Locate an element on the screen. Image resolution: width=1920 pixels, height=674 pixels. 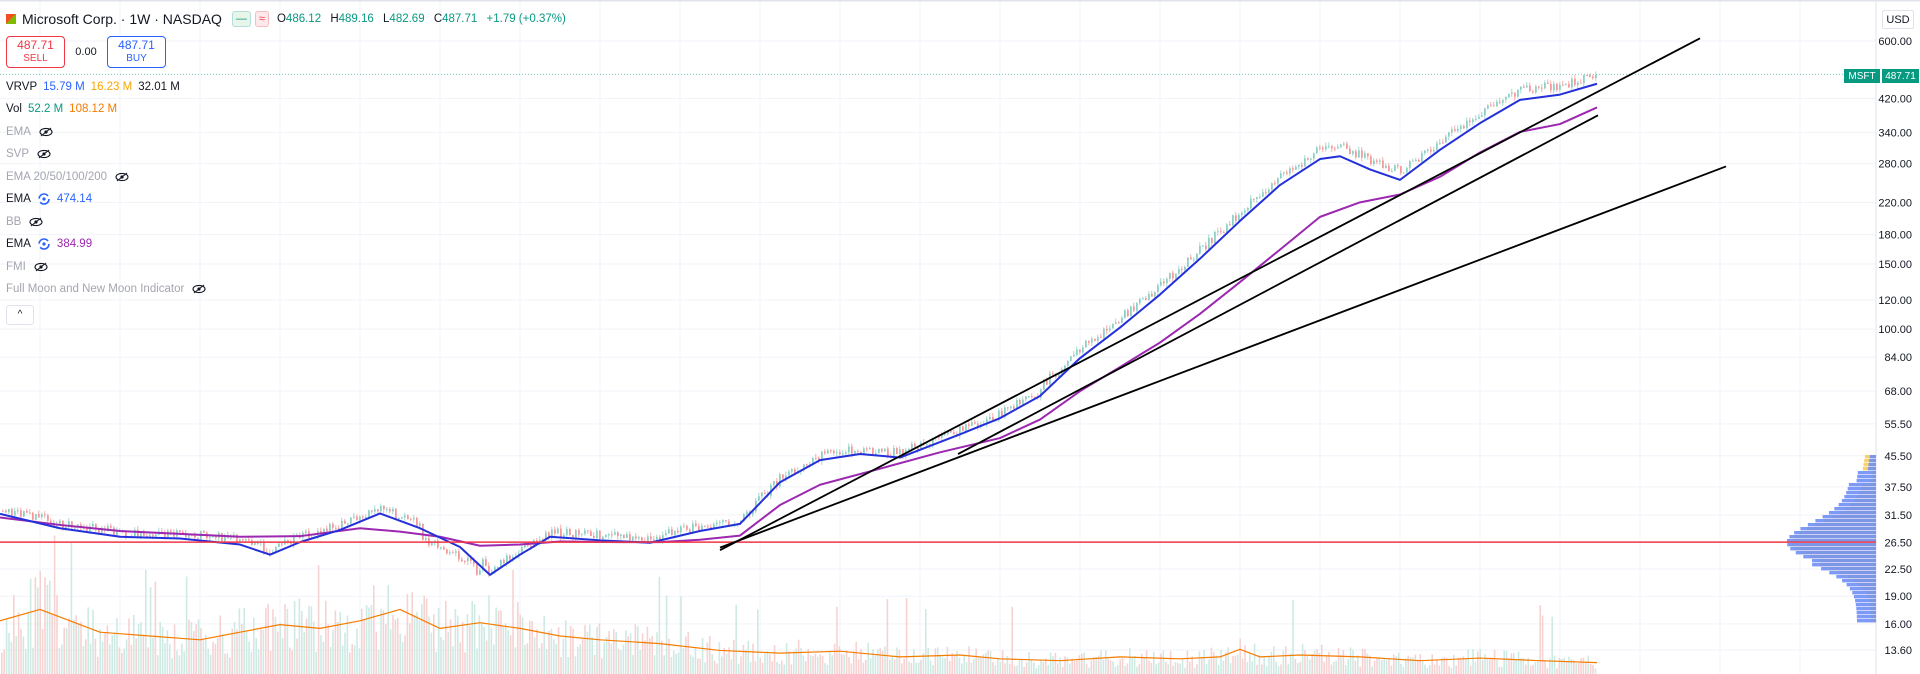
indicator-row: Full Moon and New Moon Indicator is located at coordinates (289, 289).